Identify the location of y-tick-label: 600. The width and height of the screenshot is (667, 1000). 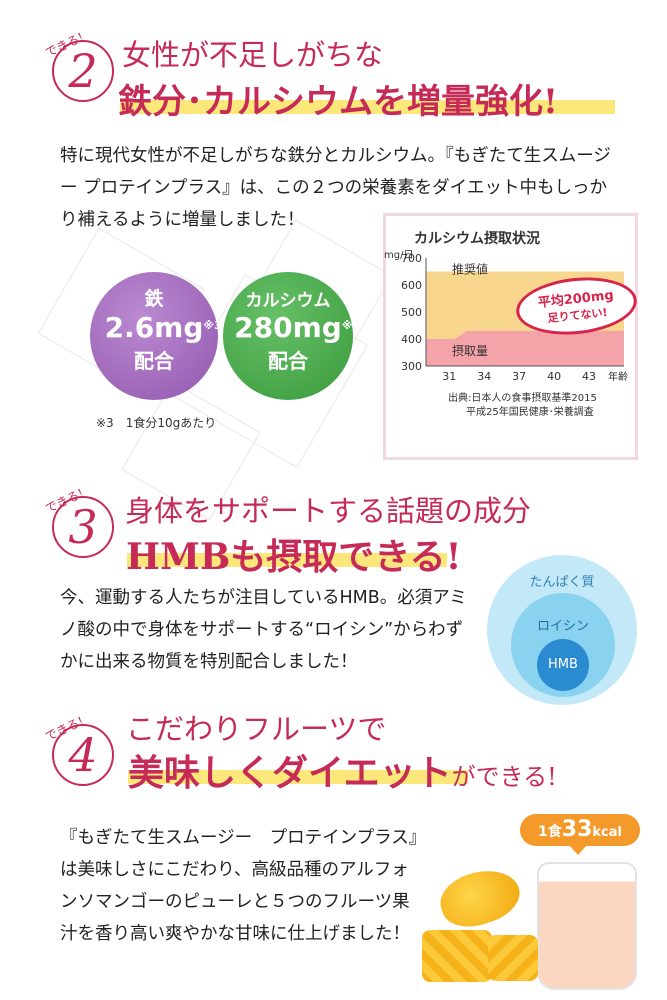
(411, 285).